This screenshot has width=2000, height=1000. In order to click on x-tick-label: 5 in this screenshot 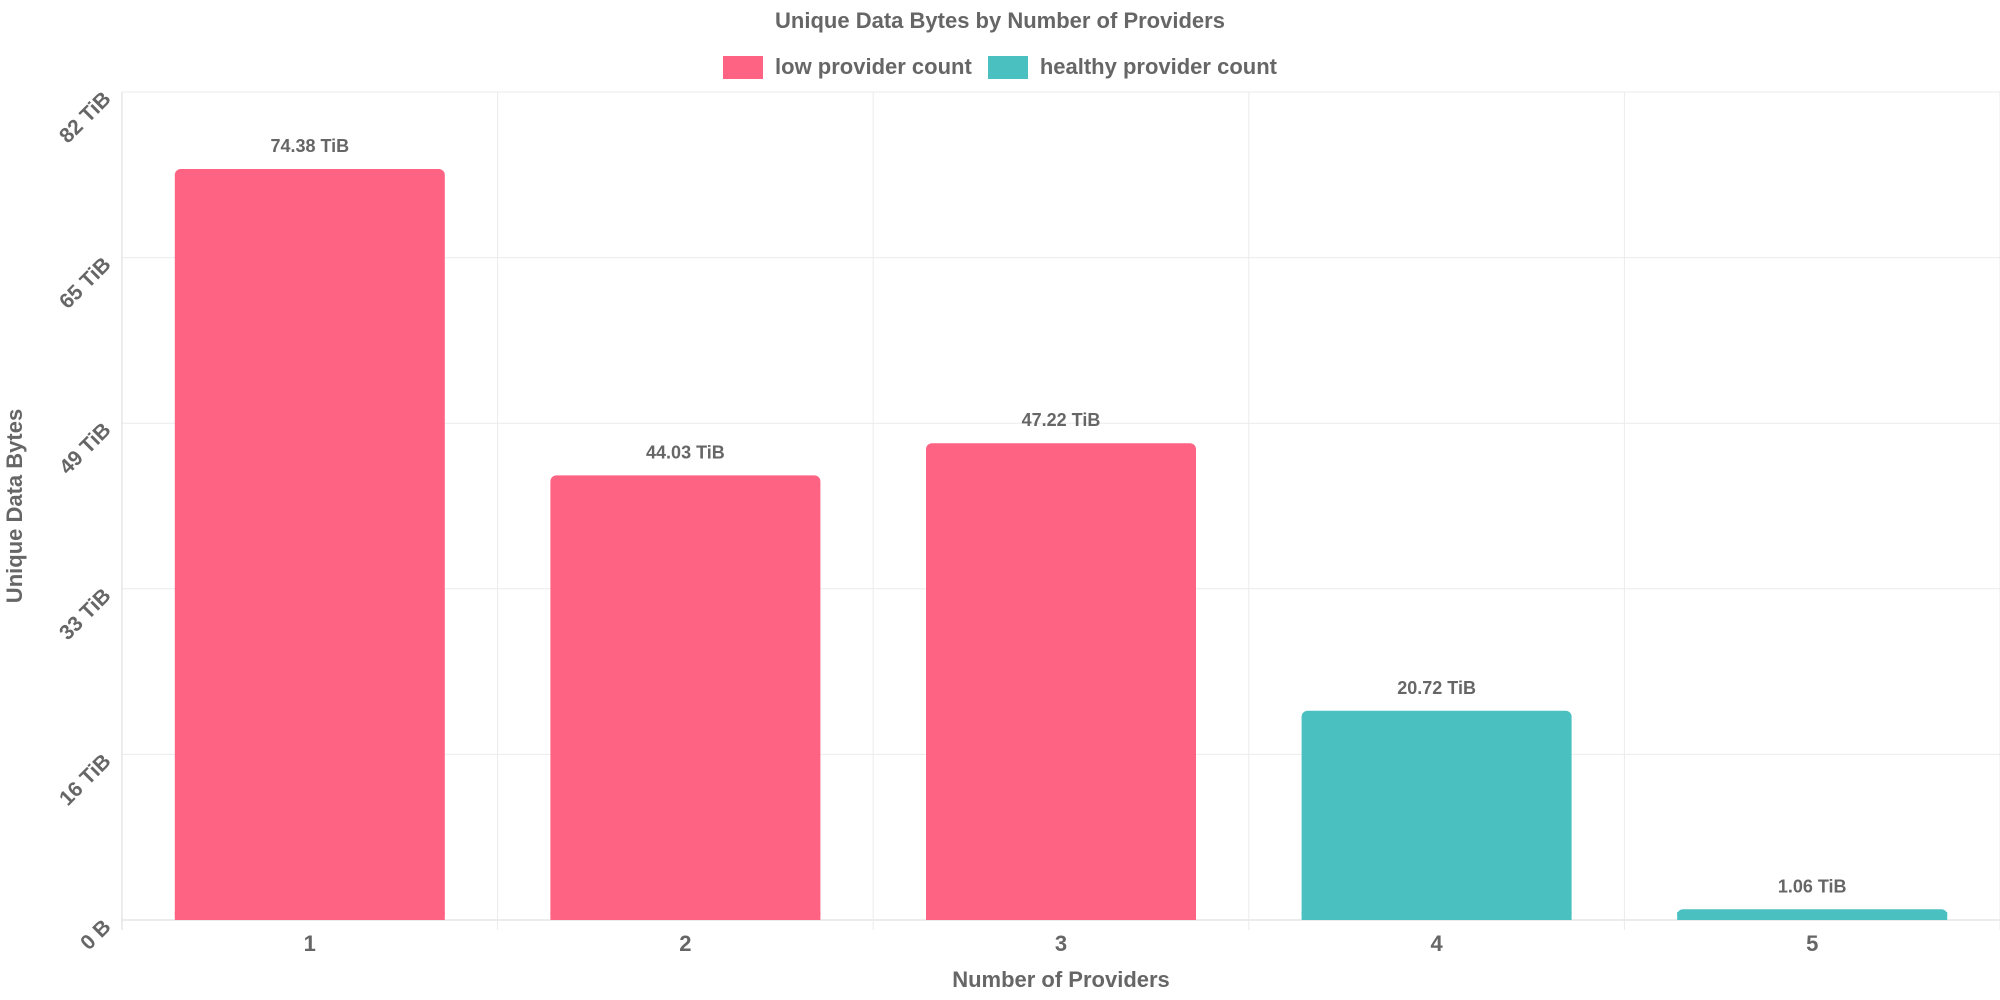, I will do `click(1812, 943)`.